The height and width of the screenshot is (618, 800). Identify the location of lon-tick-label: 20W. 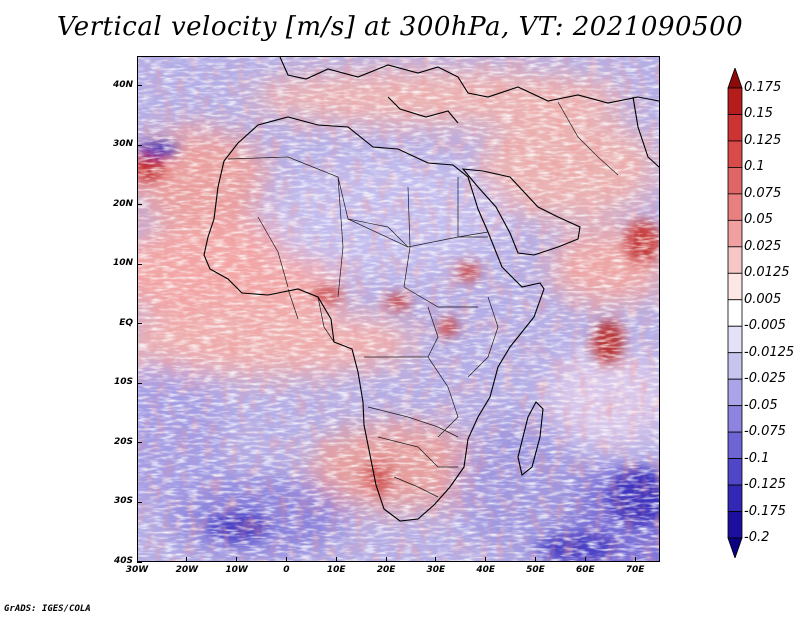
(187, 570).